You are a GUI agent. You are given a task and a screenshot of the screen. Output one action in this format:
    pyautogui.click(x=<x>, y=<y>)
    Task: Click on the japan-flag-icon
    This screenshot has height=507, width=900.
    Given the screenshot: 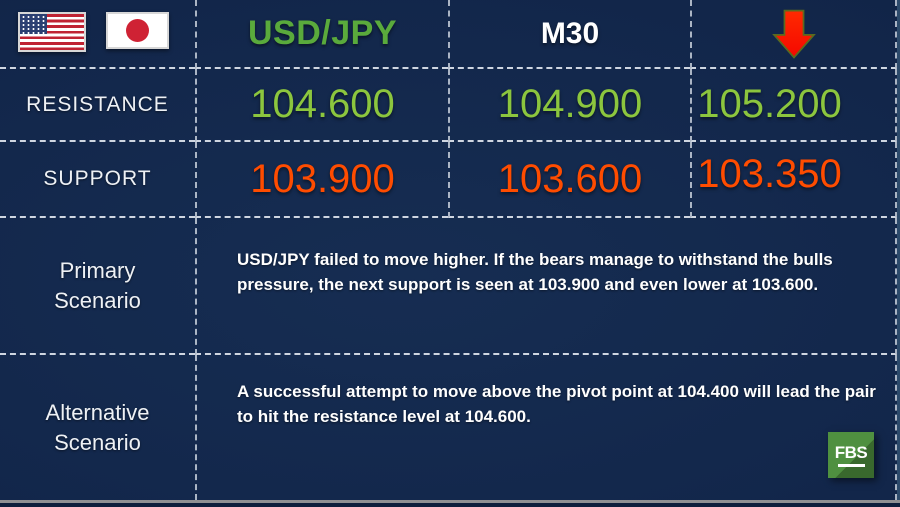 What is the action you would take?
    pyautogui.click(x=137, y=30)
    